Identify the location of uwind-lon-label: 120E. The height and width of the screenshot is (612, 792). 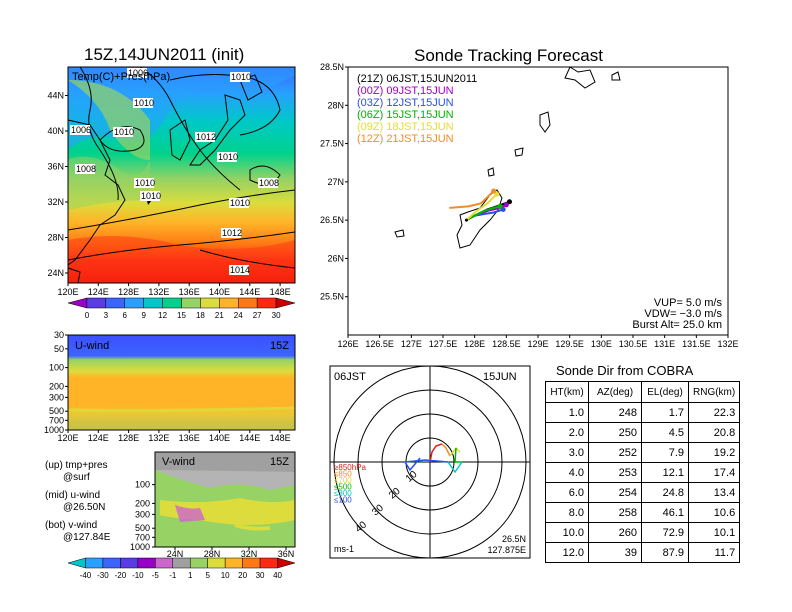
(67, 438).